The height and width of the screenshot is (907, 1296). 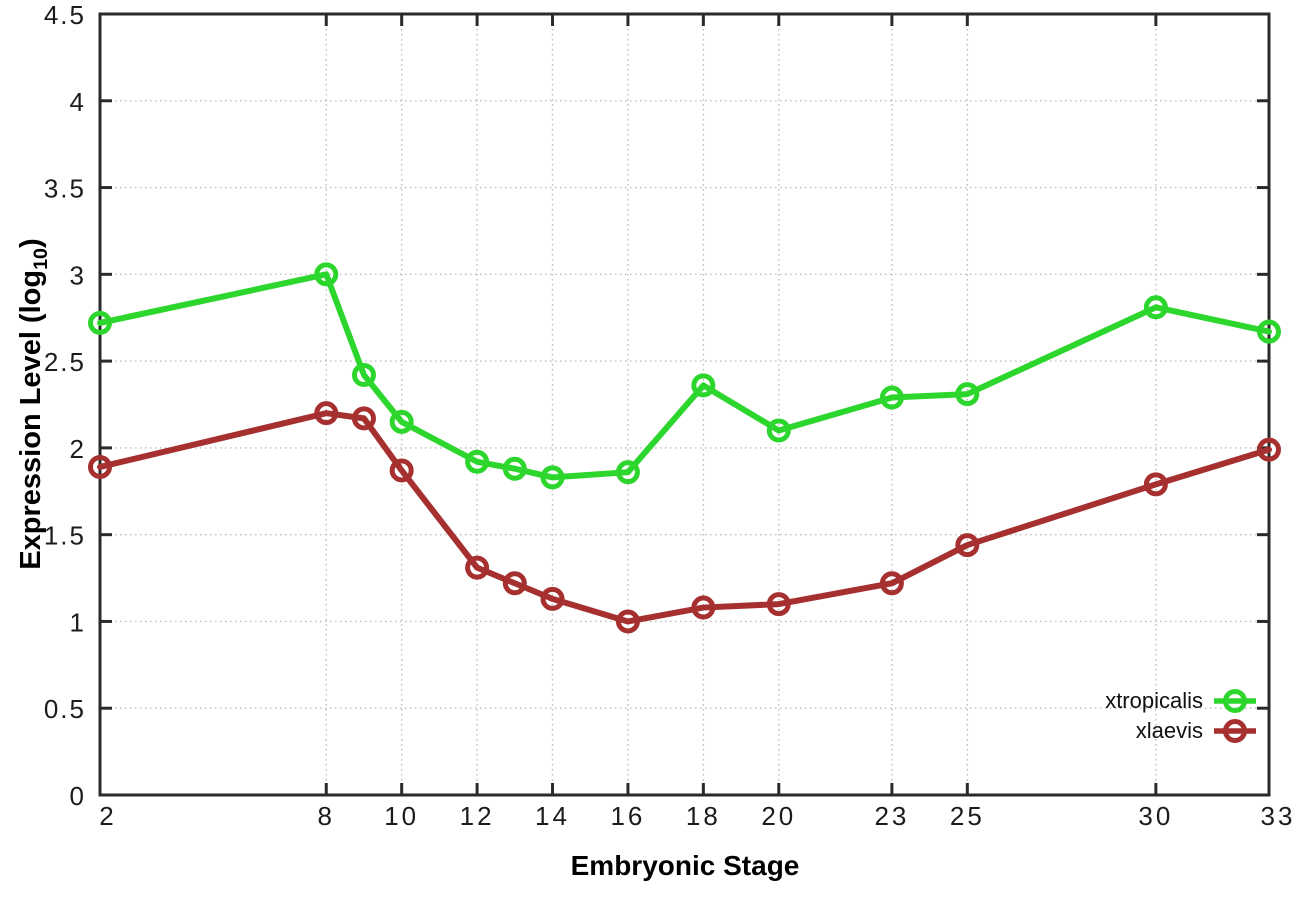 I want to click on legend-label-xlaevis: xlaevis, so click(x=1169, y=730).